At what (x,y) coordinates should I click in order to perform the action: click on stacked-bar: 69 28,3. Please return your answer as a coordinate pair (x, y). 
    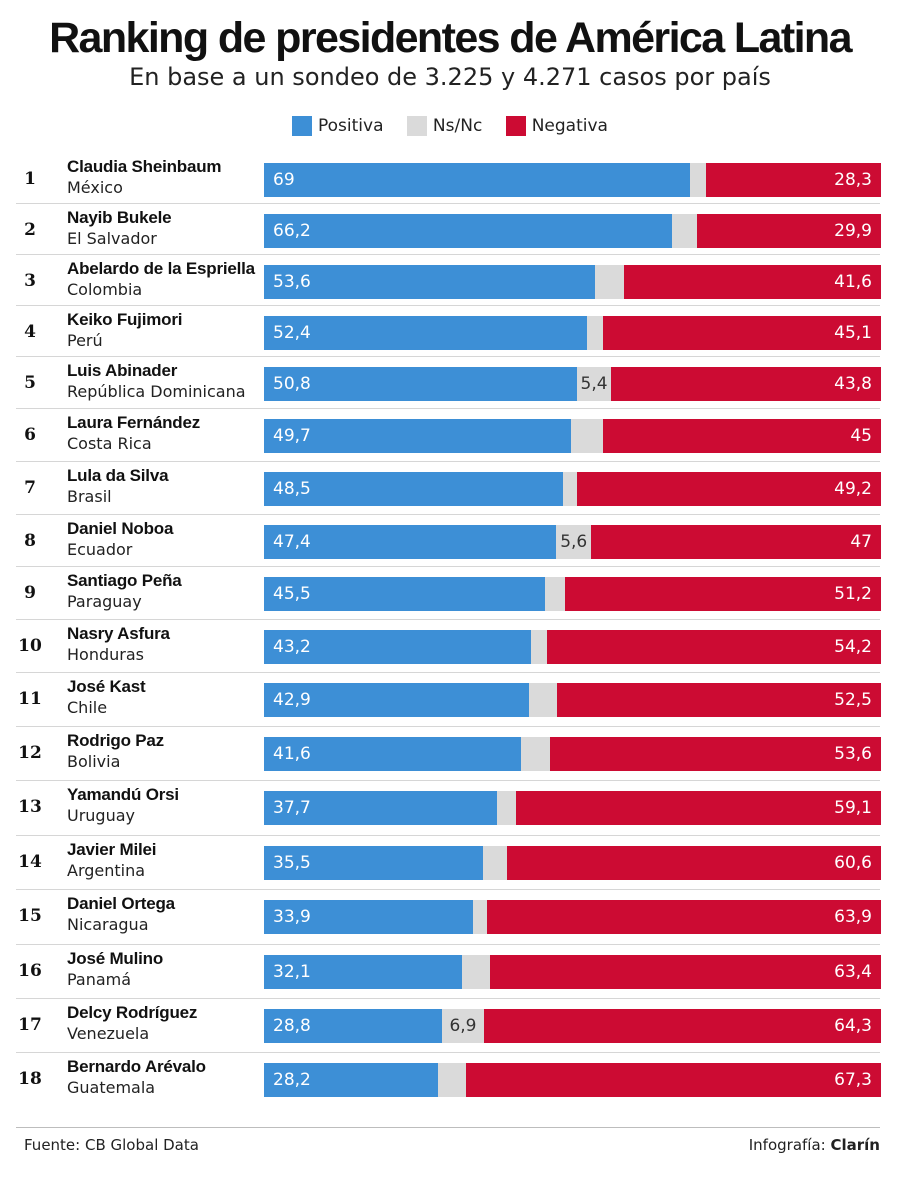
    Looking at the image, I should click on (572, 180).